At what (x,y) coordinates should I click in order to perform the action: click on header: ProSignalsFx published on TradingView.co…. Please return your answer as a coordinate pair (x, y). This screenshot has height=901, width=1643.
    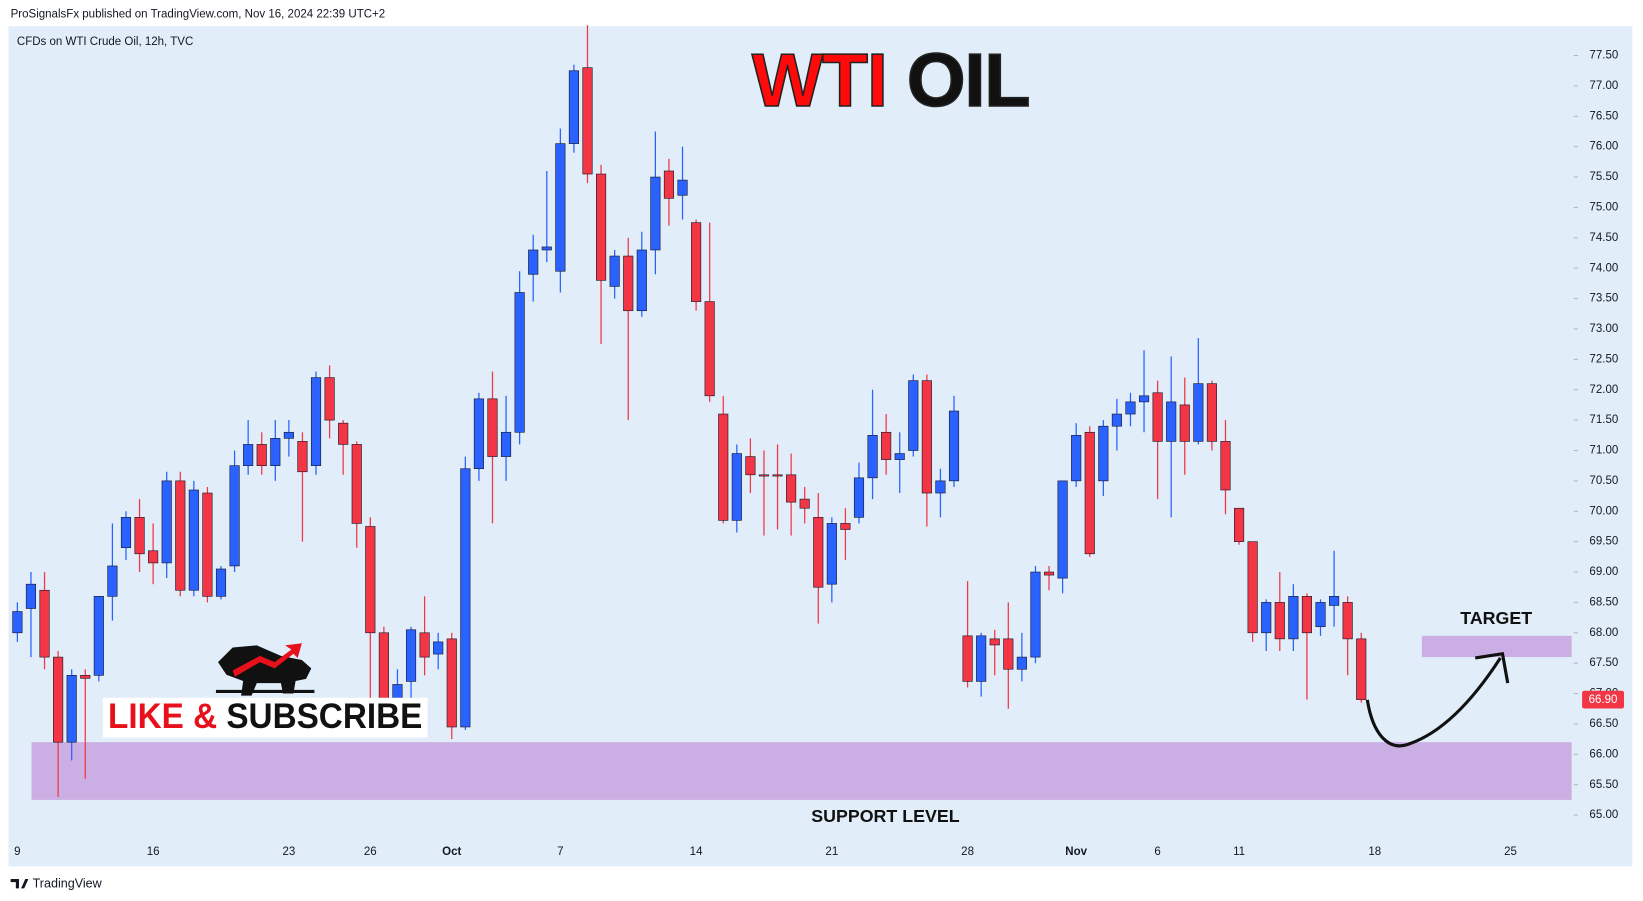
    Looking at the image, I should click on (198, 15).